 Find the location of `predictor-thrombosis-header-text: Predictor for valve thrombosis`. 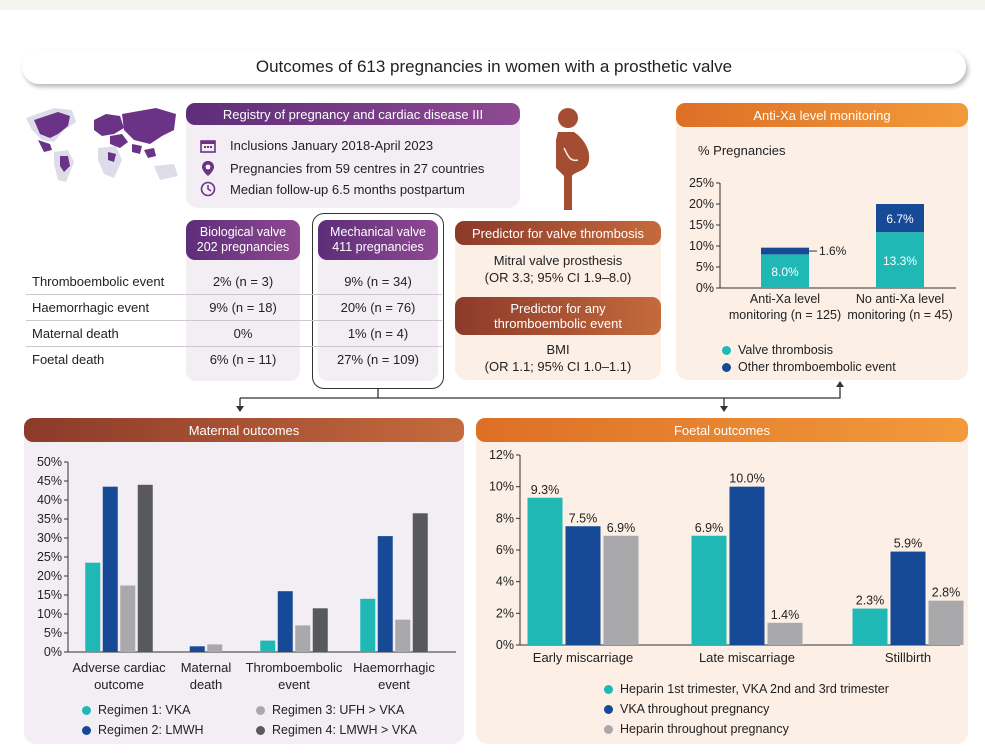

predictor-thrombosis-header-text: Predictor for valve thrombosis is located at coordinates (558, 233).